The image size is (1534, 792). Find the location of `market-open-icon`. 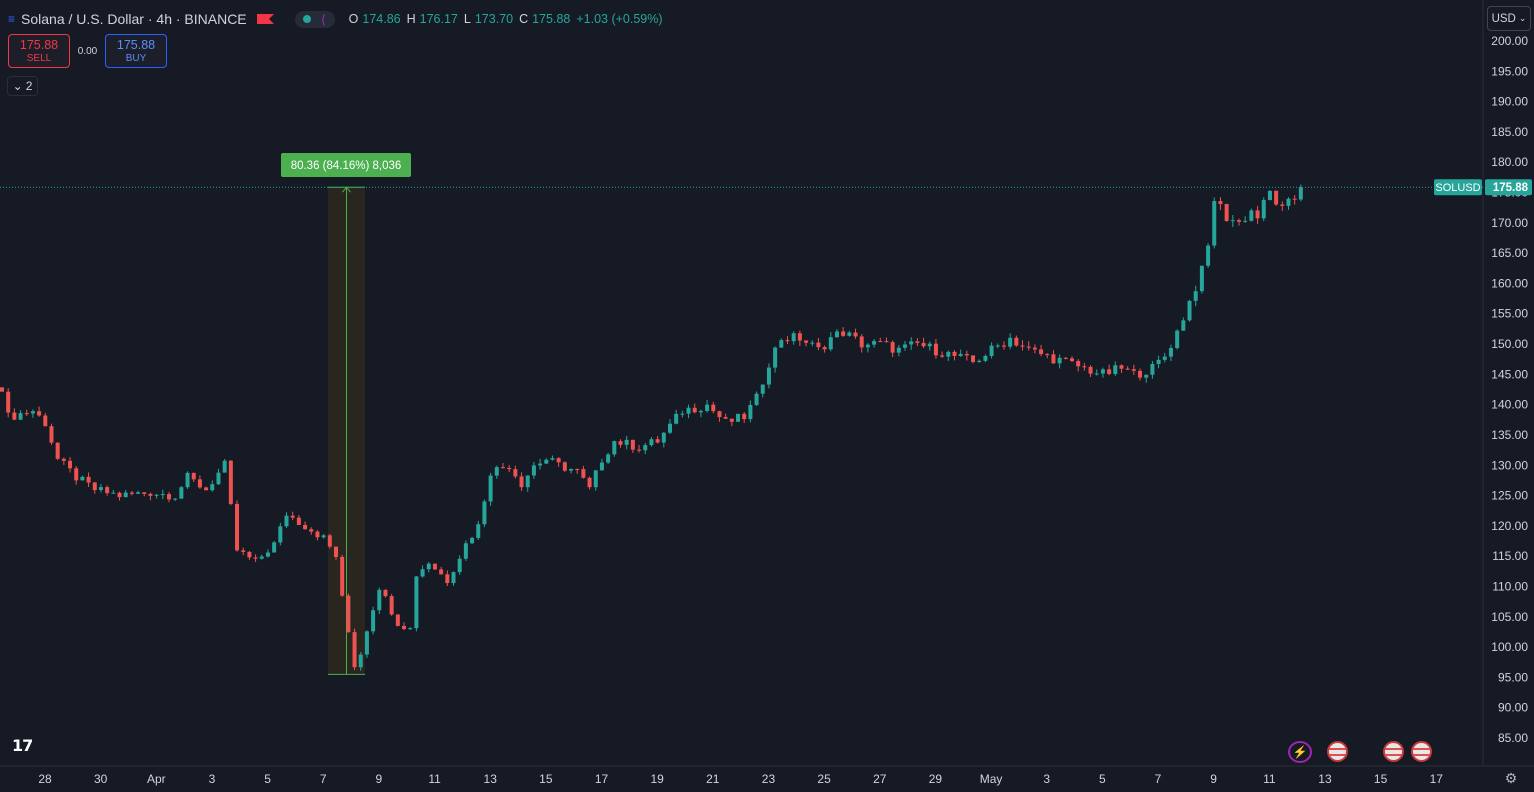

market-open-icon is located at coordinates (307, 19).